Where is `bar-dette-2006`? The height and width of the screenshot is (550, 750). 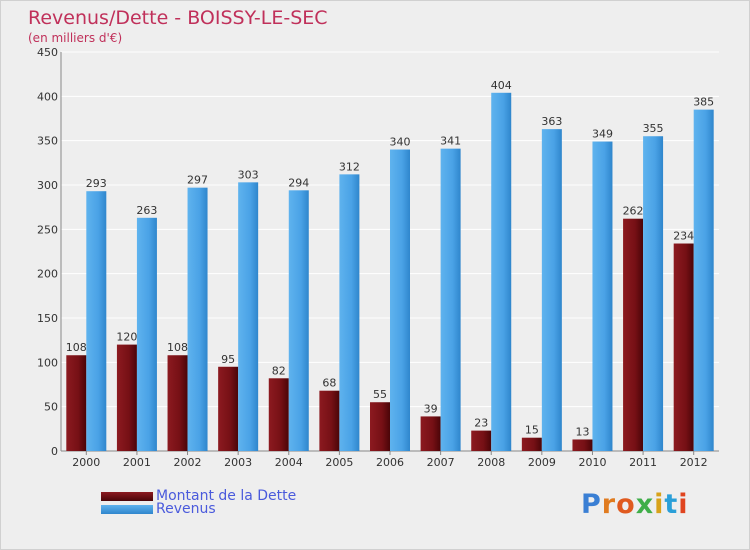
bar-dette-2006 is located at coordinates (380, 426).